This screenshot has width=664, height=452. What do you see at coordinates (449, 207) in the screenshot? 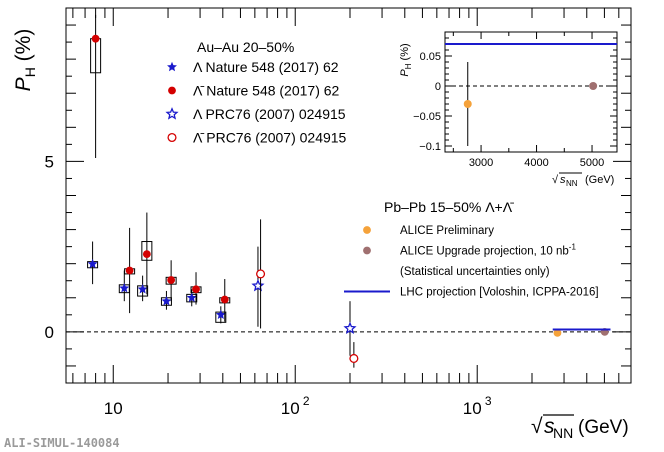
I see `legend2-title: Pb–Pb 15–50% Λ+Λ̄` at bounding box center [449, 207].